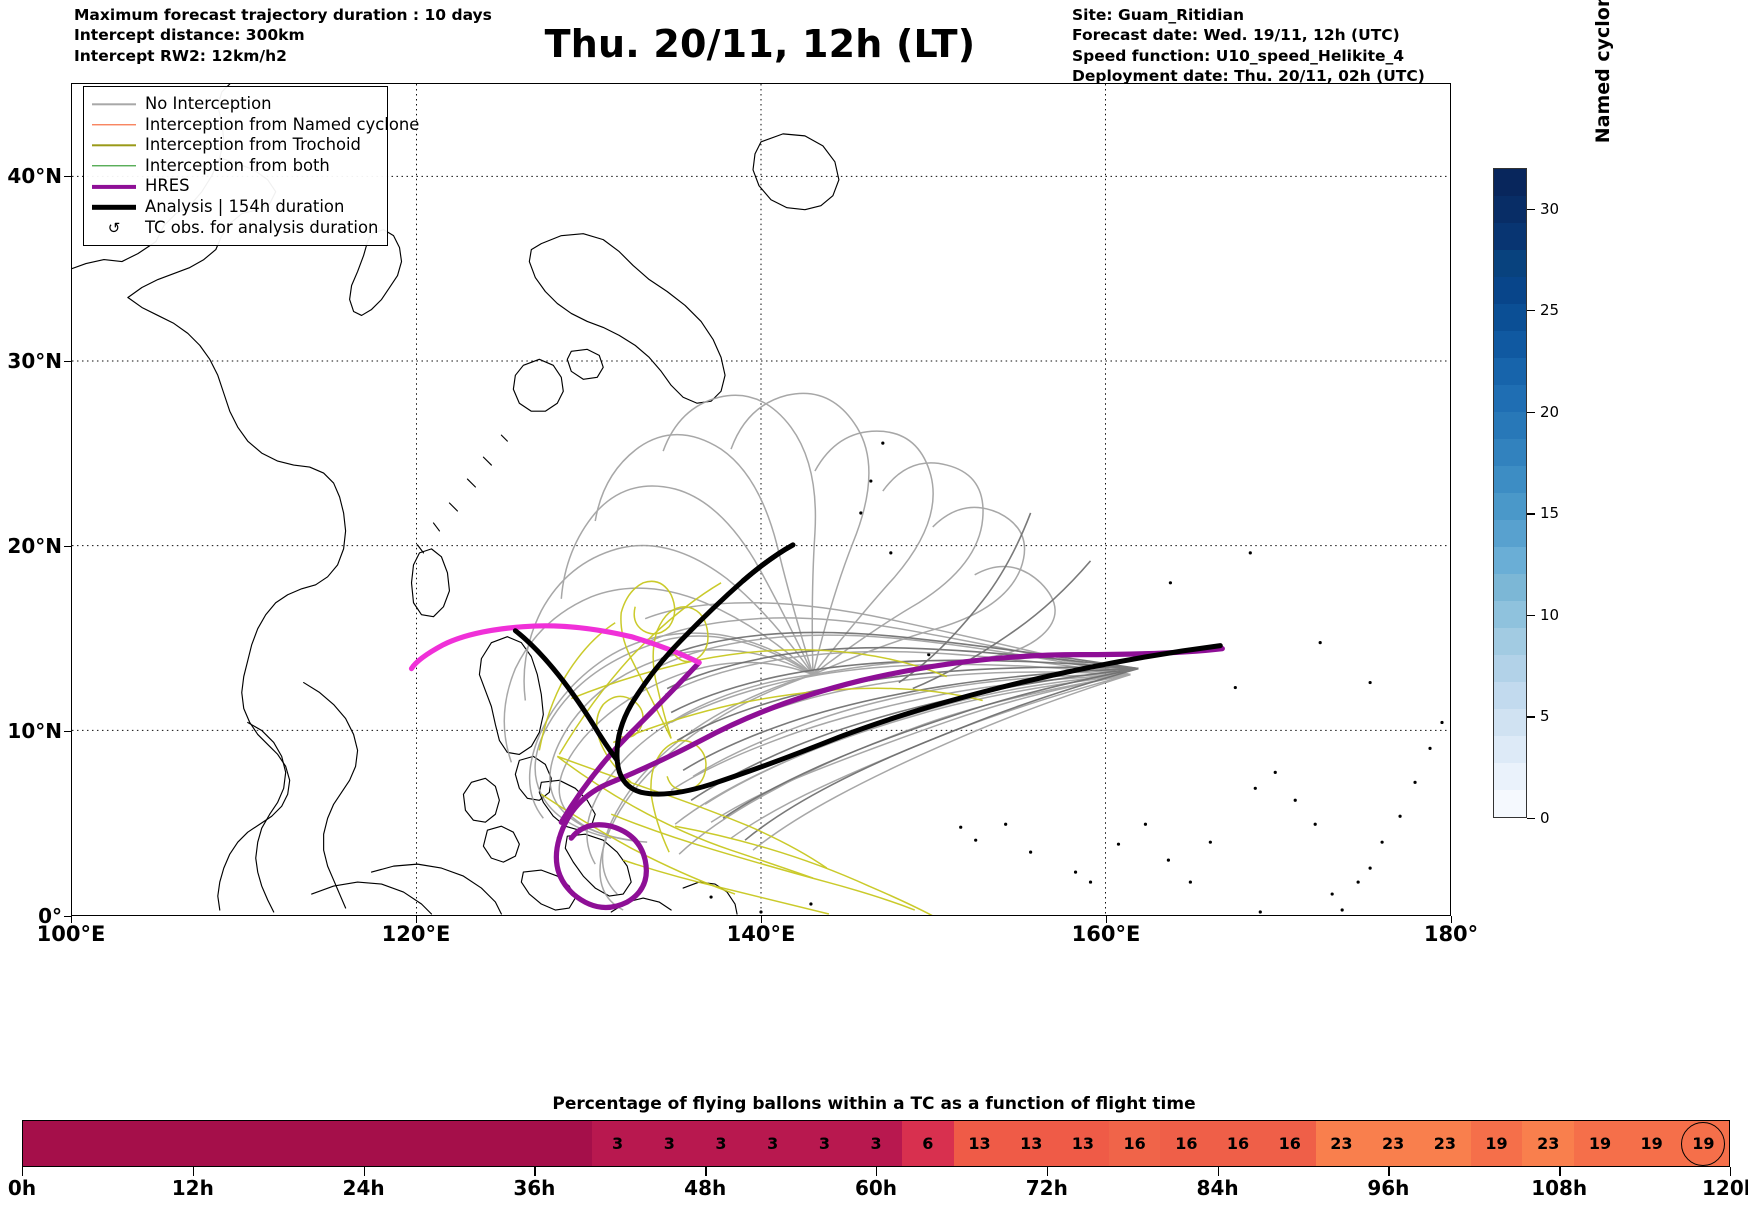 Image resolution: width=1748 pixels, height=1213 pixels. What do you see at coordinates (363, 1188) in the screenshot?
I see `flight-time-tick-label: 24h` at bounding box center [363, 1188].